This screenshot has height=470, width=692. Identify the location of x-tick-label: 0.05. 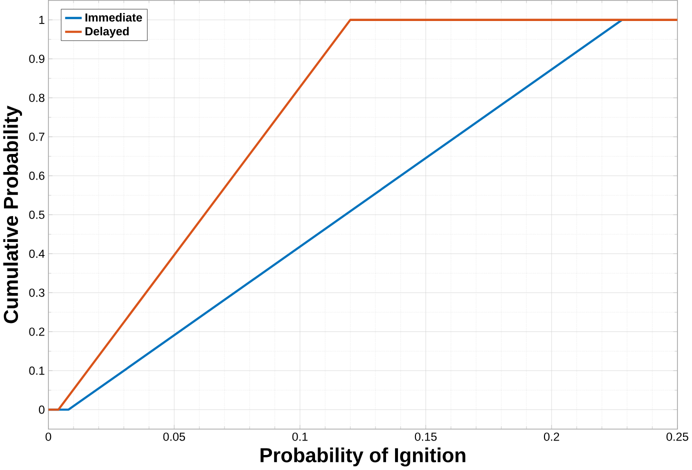
(174, 437).